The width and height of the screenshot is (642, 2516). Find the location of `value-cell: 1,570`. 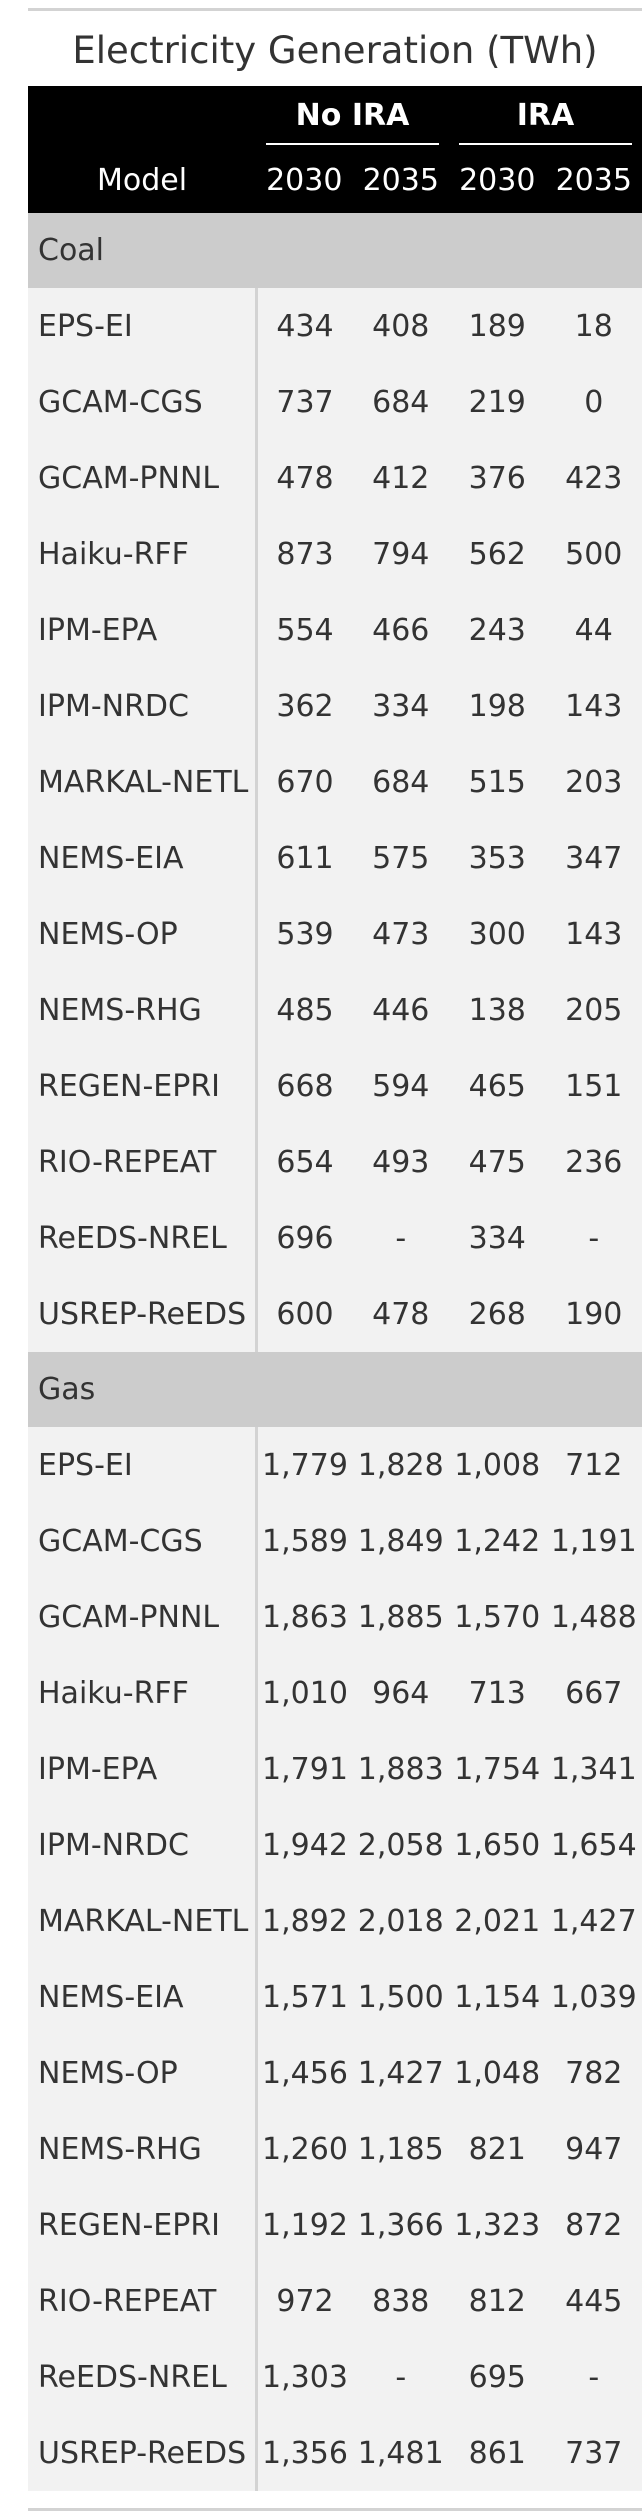

value-cell: 1,570 is located at coordinates (497, 1617).